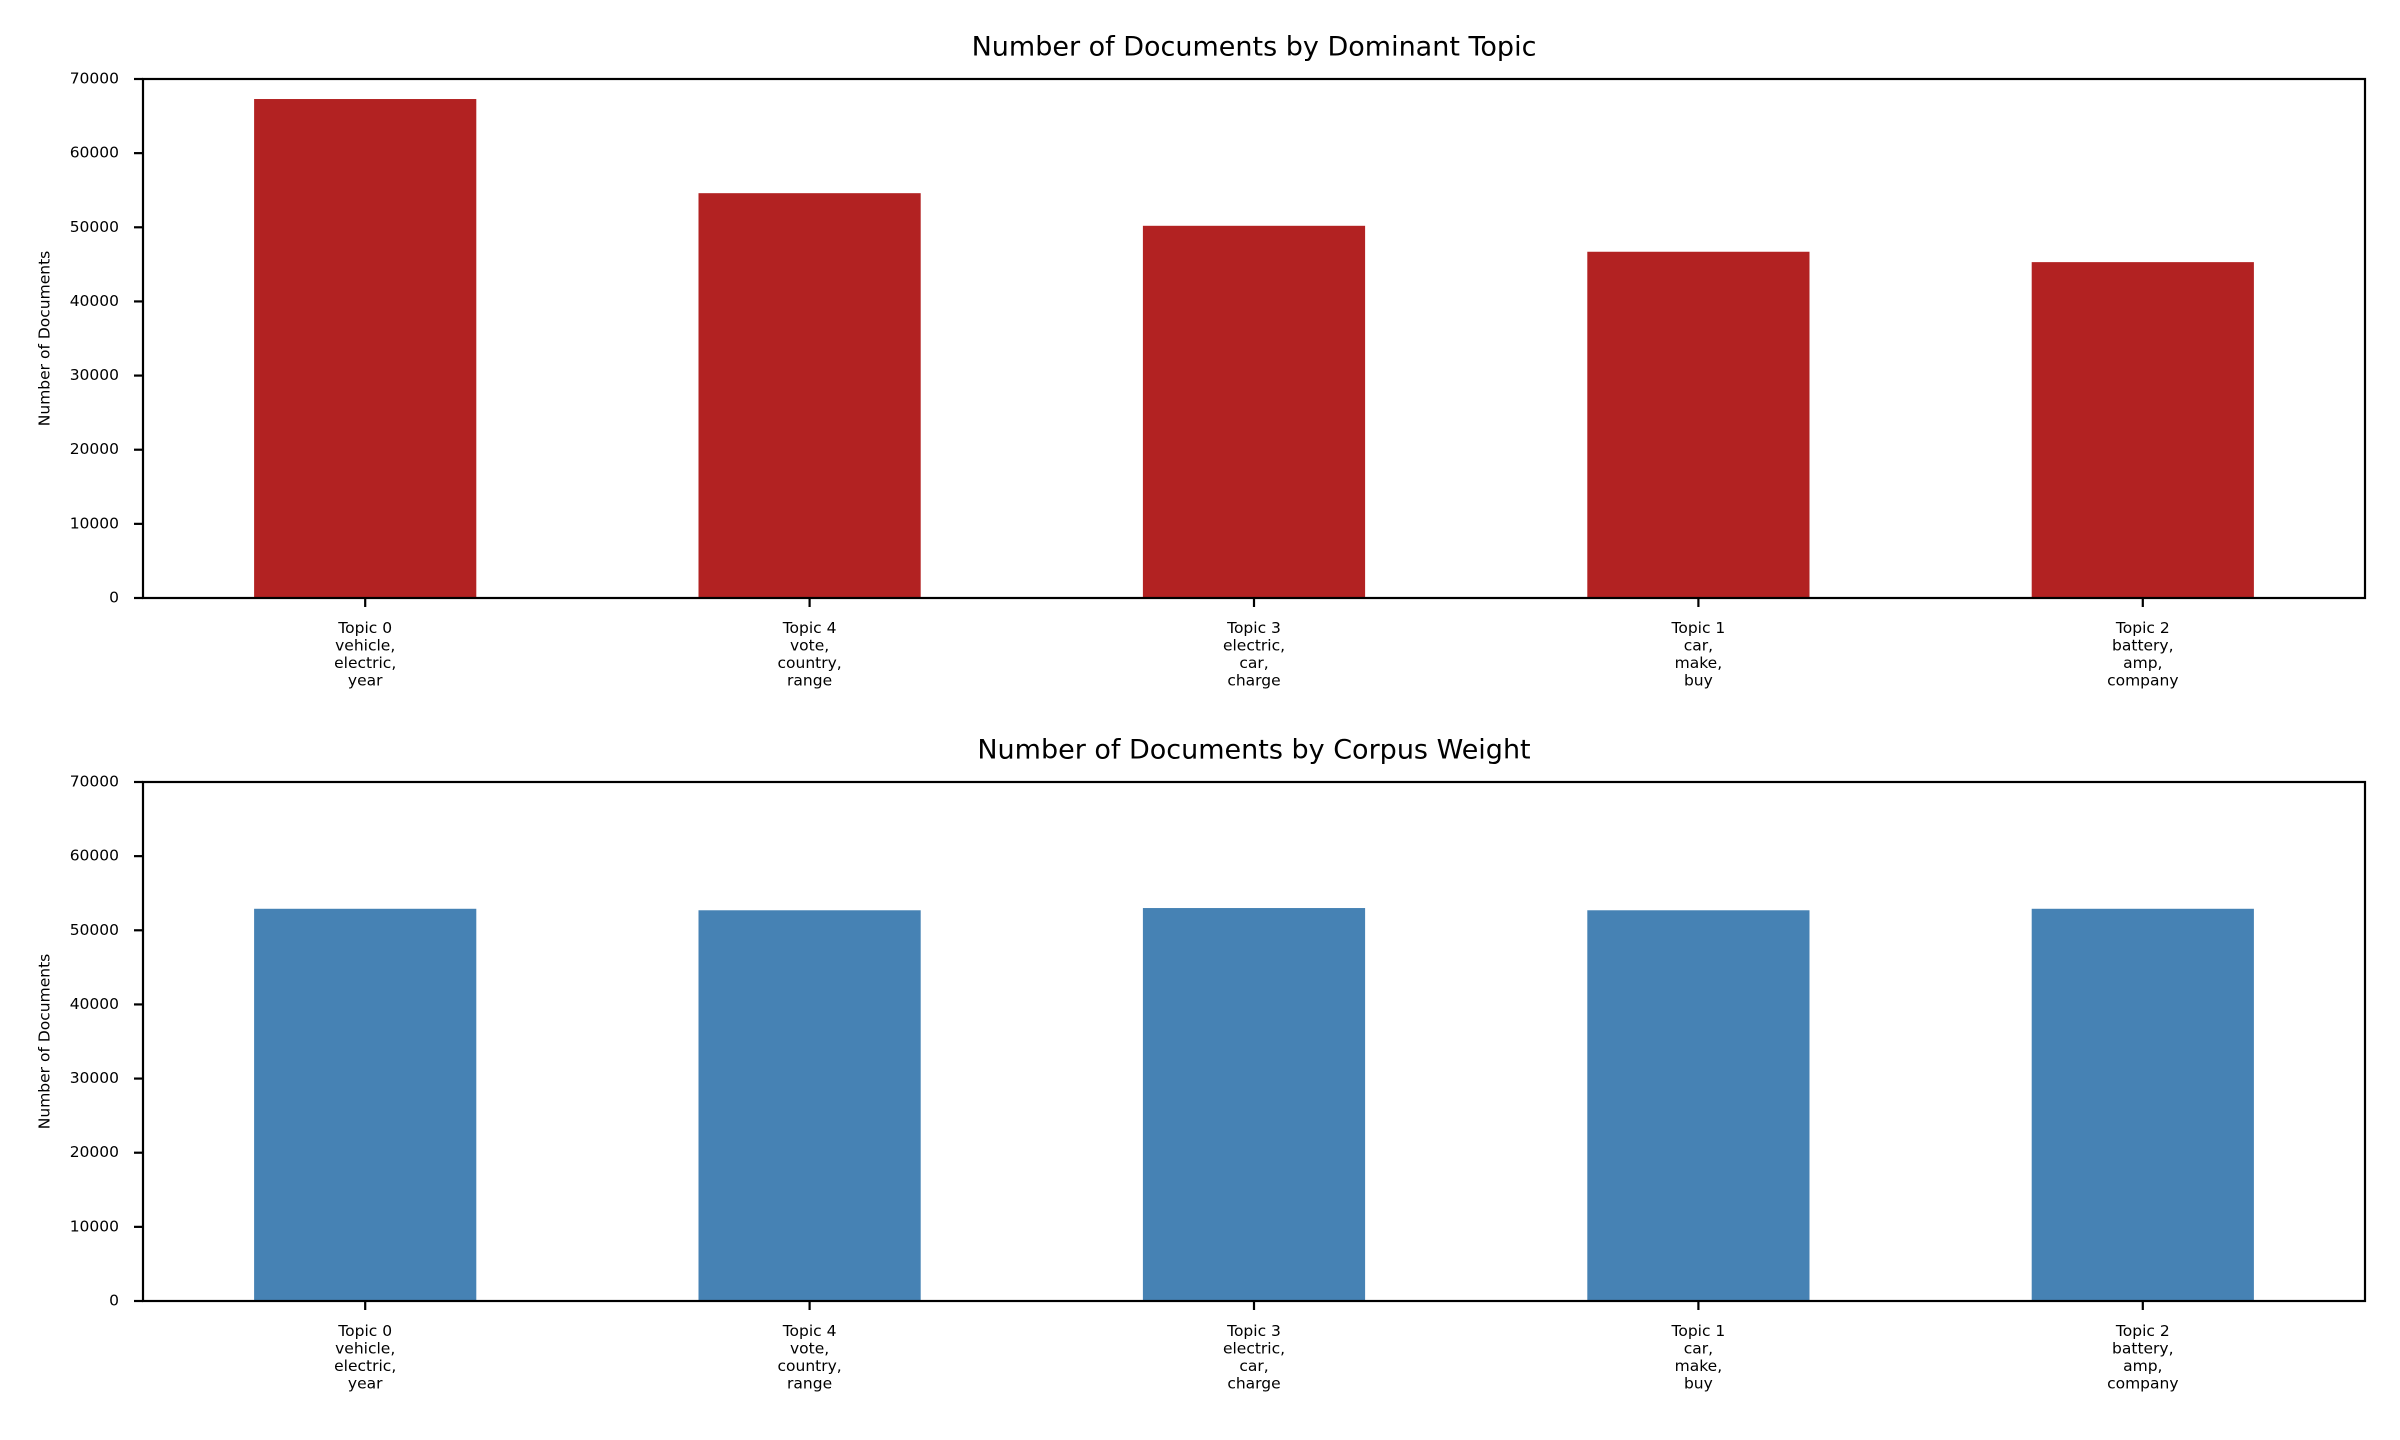  What do you see at coordinates (1253, 750) in the screenshot?
I see `chart-title: Number of Documents by Corpus Weight` at bounding box center [1253, 750].